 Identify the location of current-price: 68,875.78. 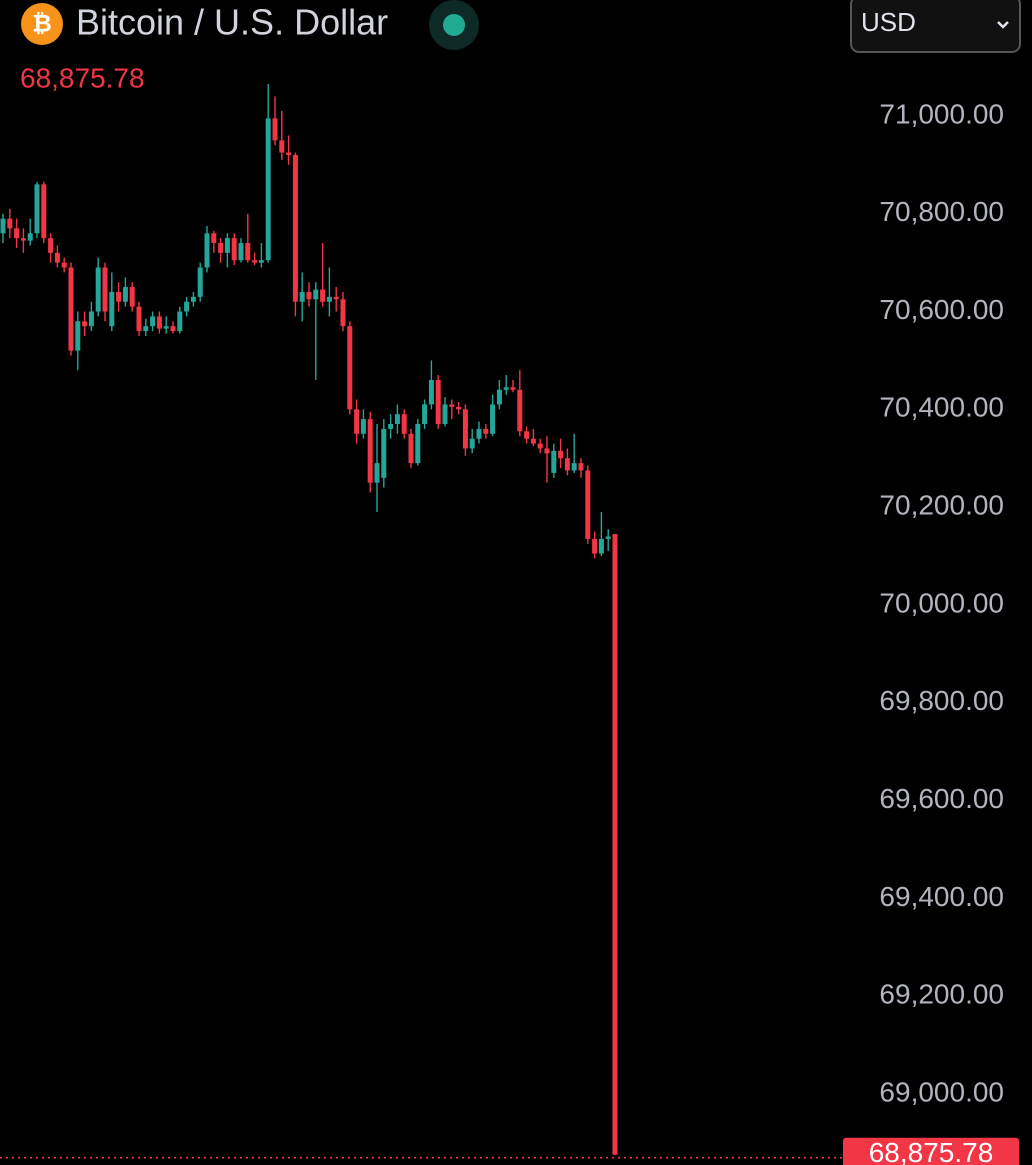
(82, 77).